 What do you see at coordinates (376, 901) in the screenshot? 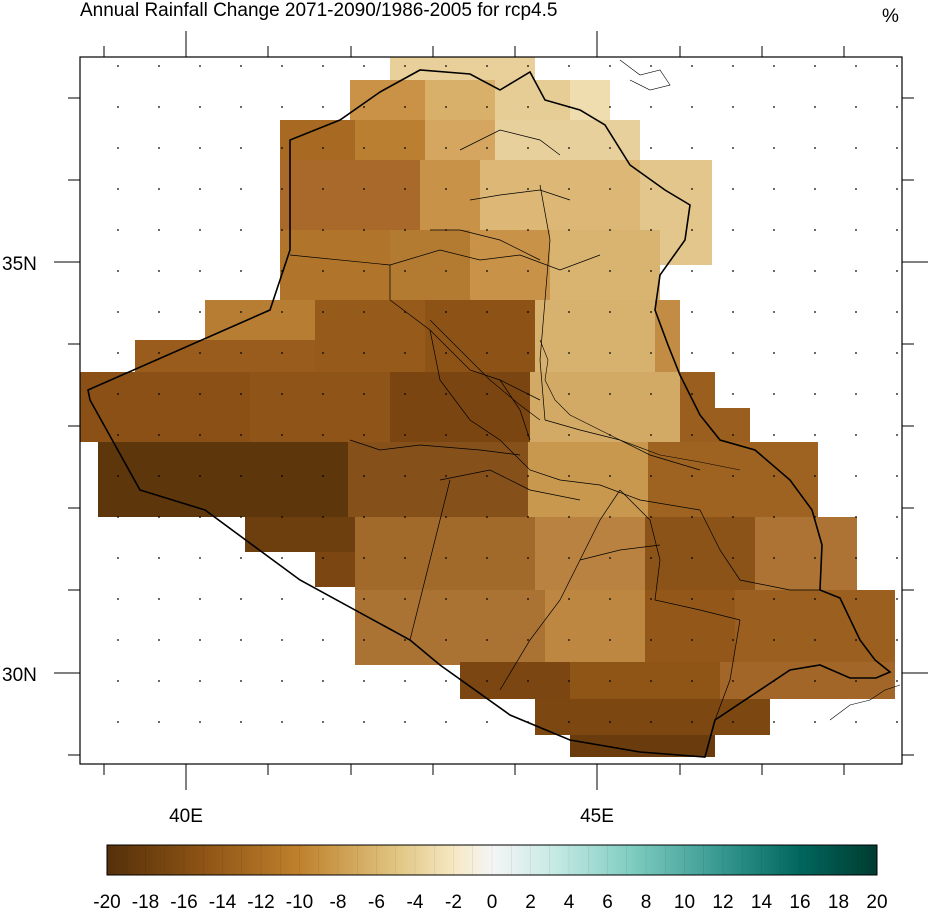
I see `colorbar-tick-label: -6` at bounding box center [376, 901].